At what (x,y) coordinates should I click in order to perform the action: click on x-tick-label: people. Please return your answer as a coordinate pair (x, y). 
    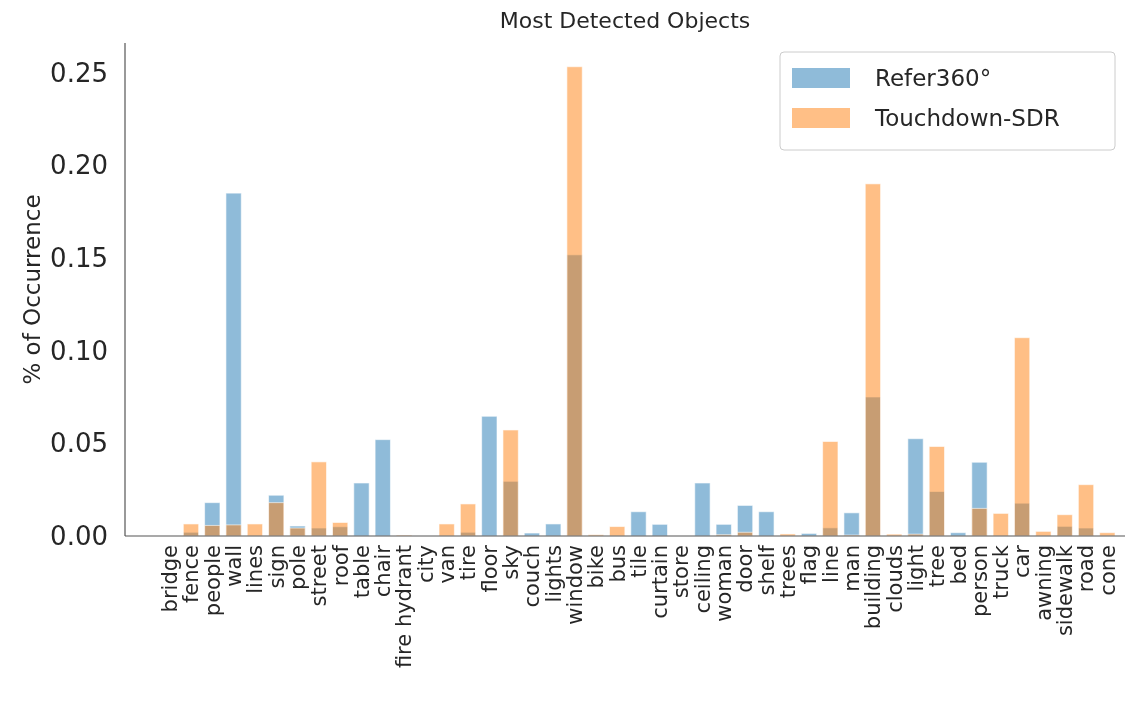
    Looking at the image, I should click on (212, 581).